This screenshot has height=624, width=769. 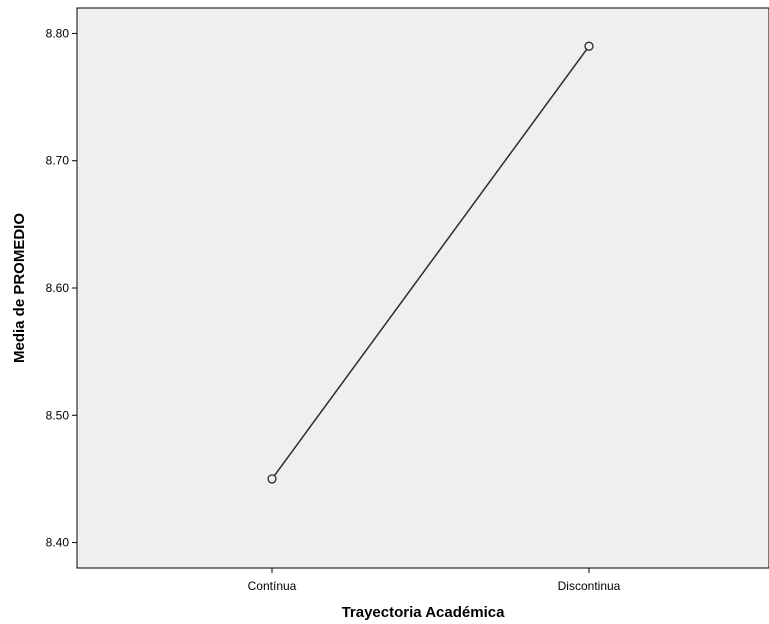 What do you see at coordinates (424, 612) in the screenshot?
I see `x-axis-title: Trayectoria Académica` at bounding box center [424, 612].